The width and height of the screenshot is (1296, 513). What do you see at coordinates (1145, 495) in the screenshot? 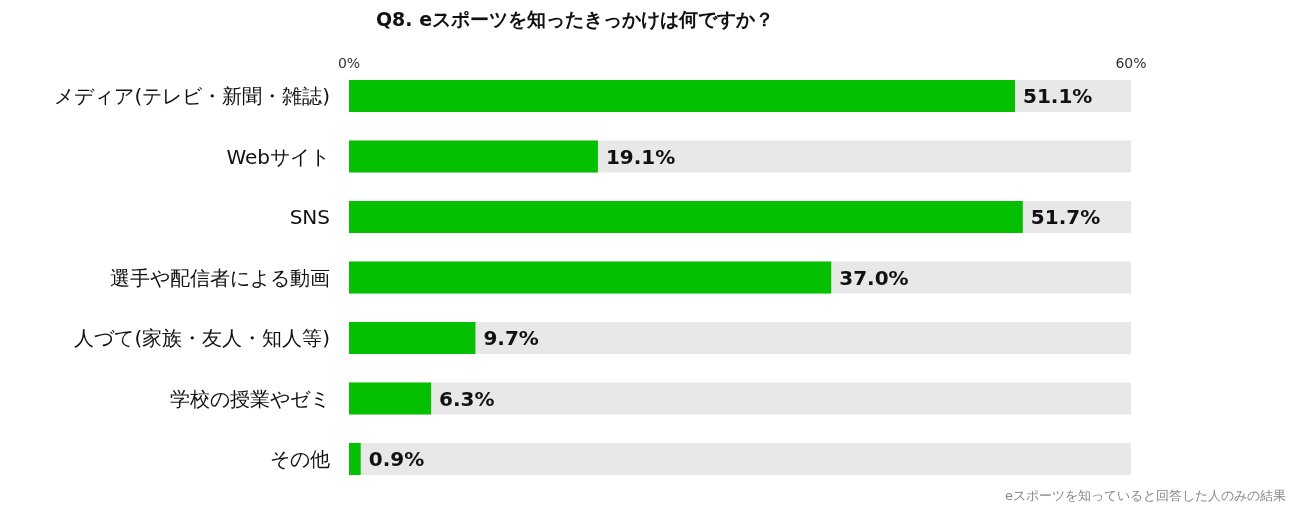
I see `annotation: eスポーツを知っていると回答した人のみの結果` at bounding box center [1145, 495].